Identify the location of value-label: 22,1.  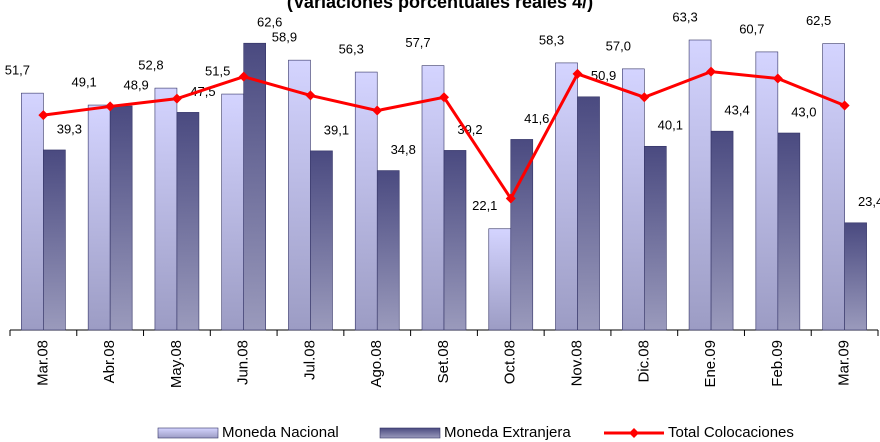
(484, 205).